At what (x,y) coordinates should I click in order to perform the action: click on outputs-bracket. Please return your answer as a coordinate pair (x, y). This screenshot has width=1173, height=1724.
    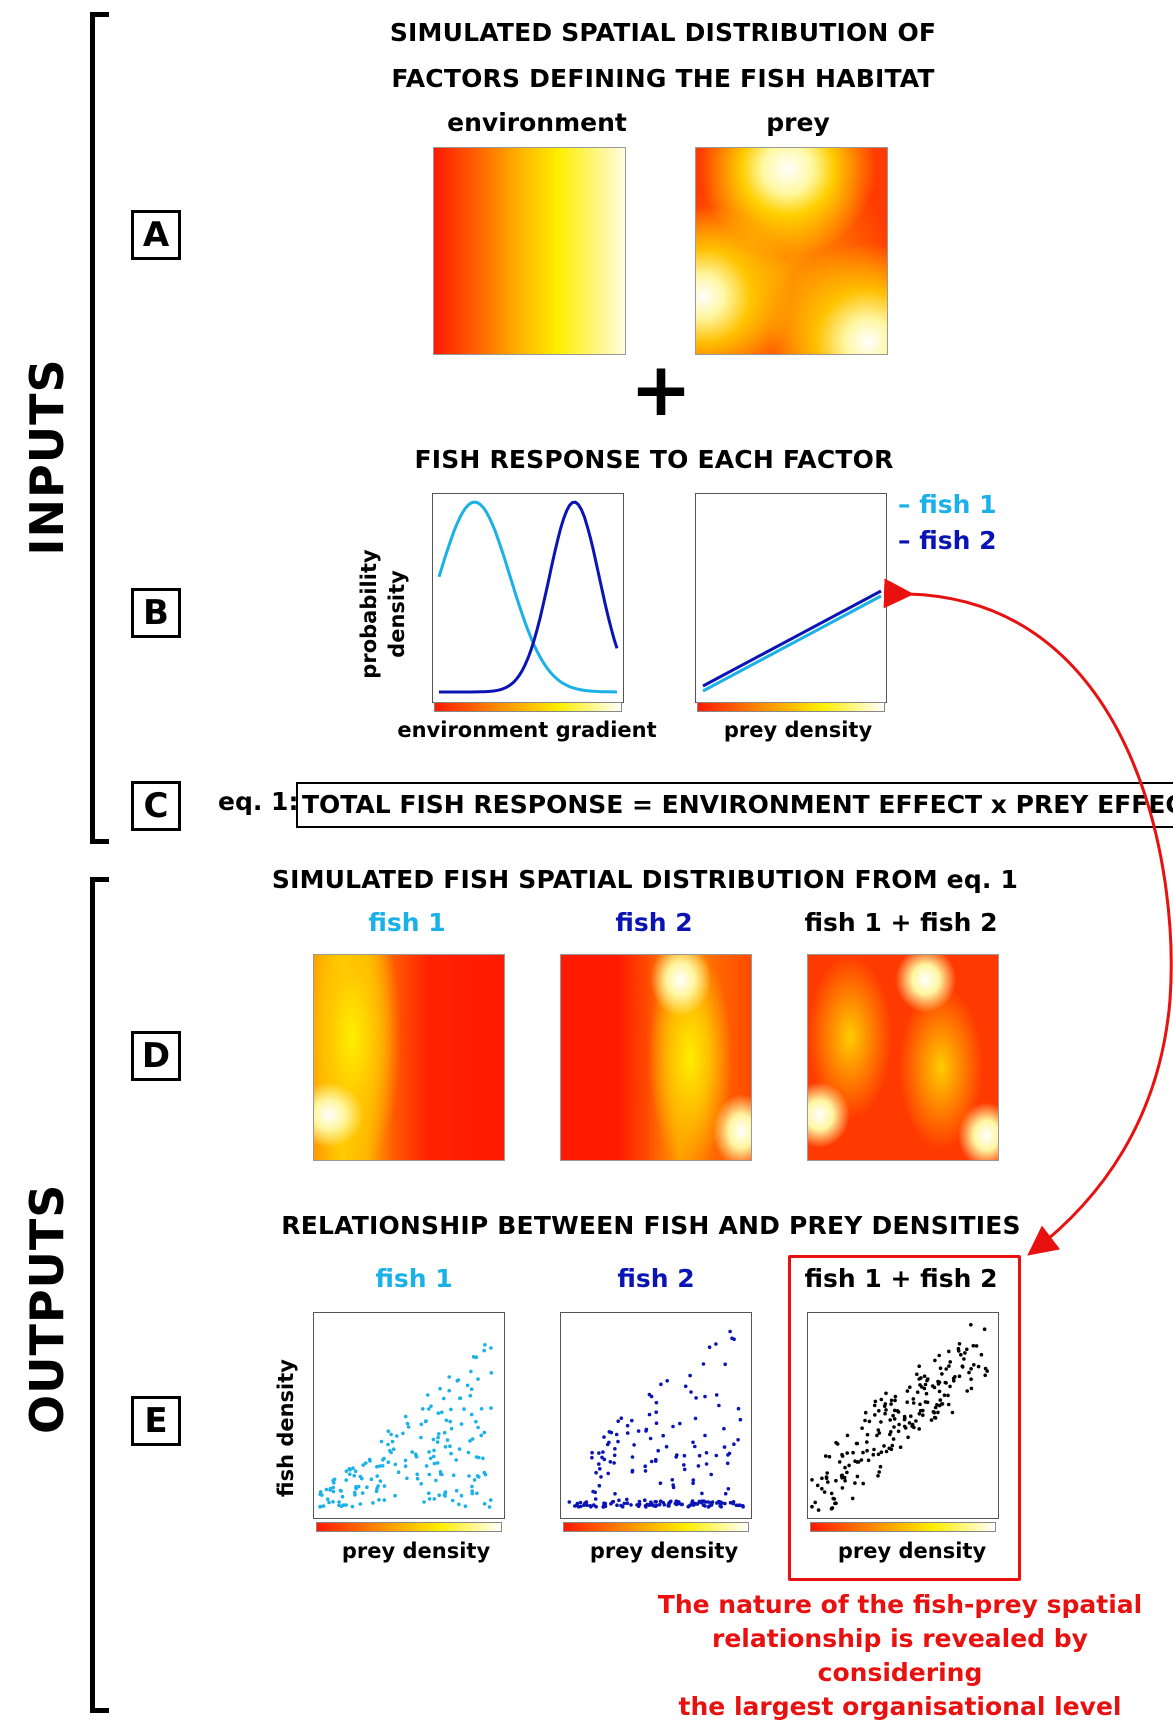
    Looking at the image, I should click on (99, 1295).